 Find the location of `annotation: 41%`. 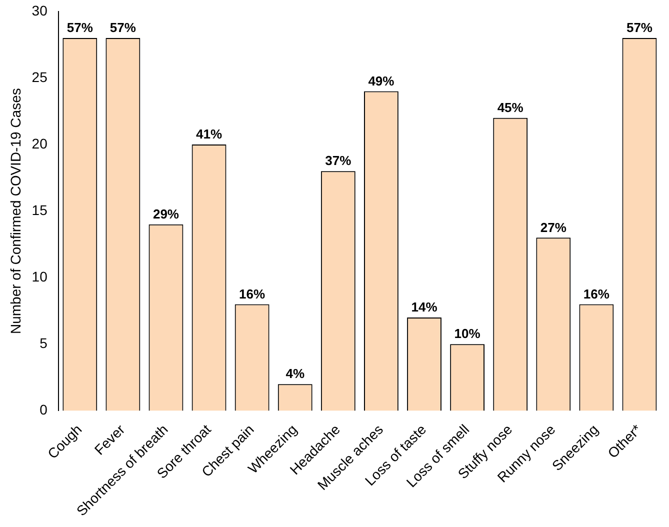

annotation: 41% is located at coordinates (209, 134).